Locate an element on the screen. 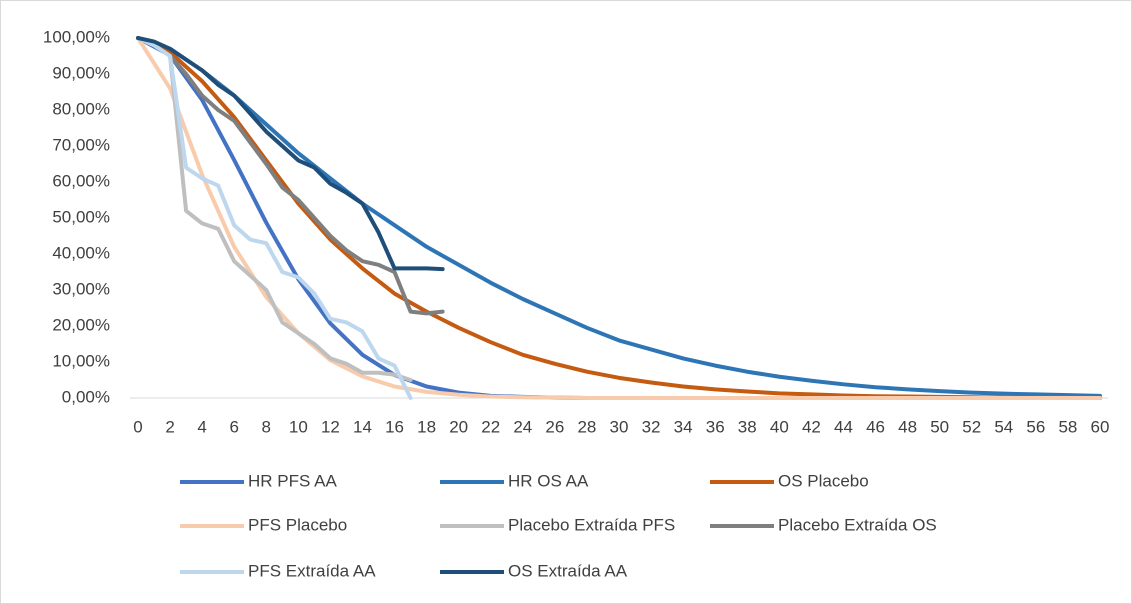 Image resolution: width=1132 pixels, height=604 pixels. x-tick-label: 44 is located at coordinates (843, 426).